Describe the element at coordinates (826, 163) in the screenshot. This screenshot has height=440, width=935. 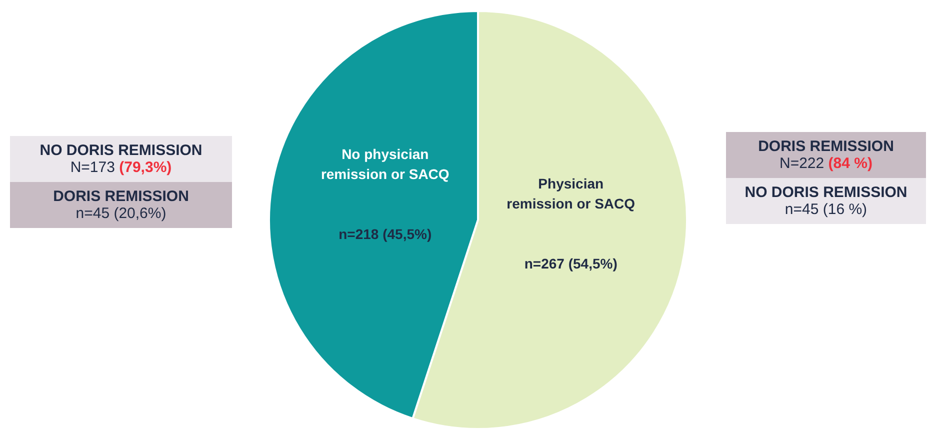
I see `text: N=222 (84 %)` at that location.